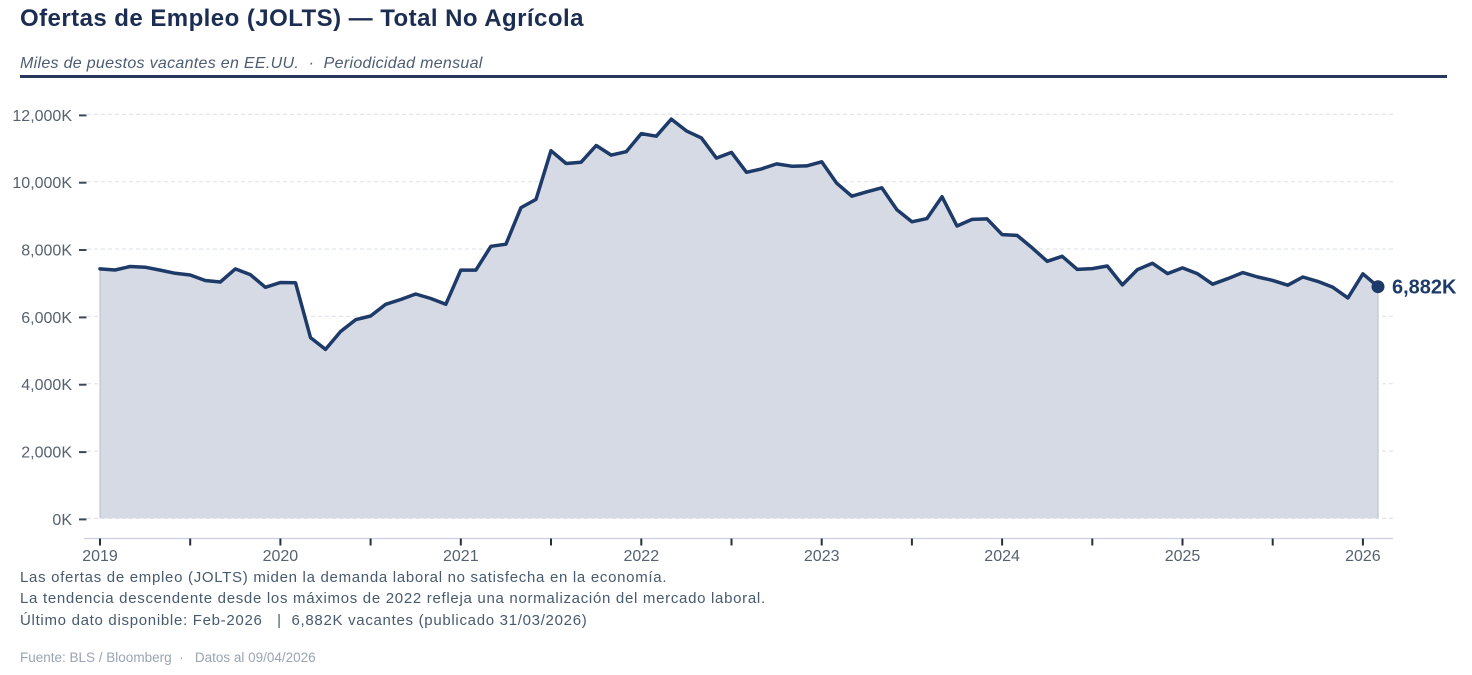 This screenshot has height=675, width=1472. What do you see at coordinates (46, 453) in the screenshot?
I see `svg-text: 2,000K` at bounding box center [46, 453].